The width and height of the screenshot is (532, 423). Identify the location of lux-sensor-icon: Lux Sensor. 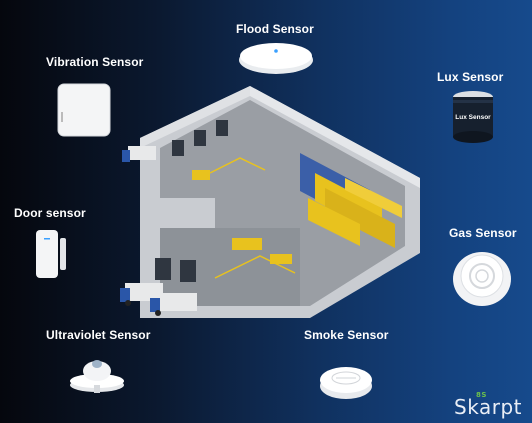
(473, 117).